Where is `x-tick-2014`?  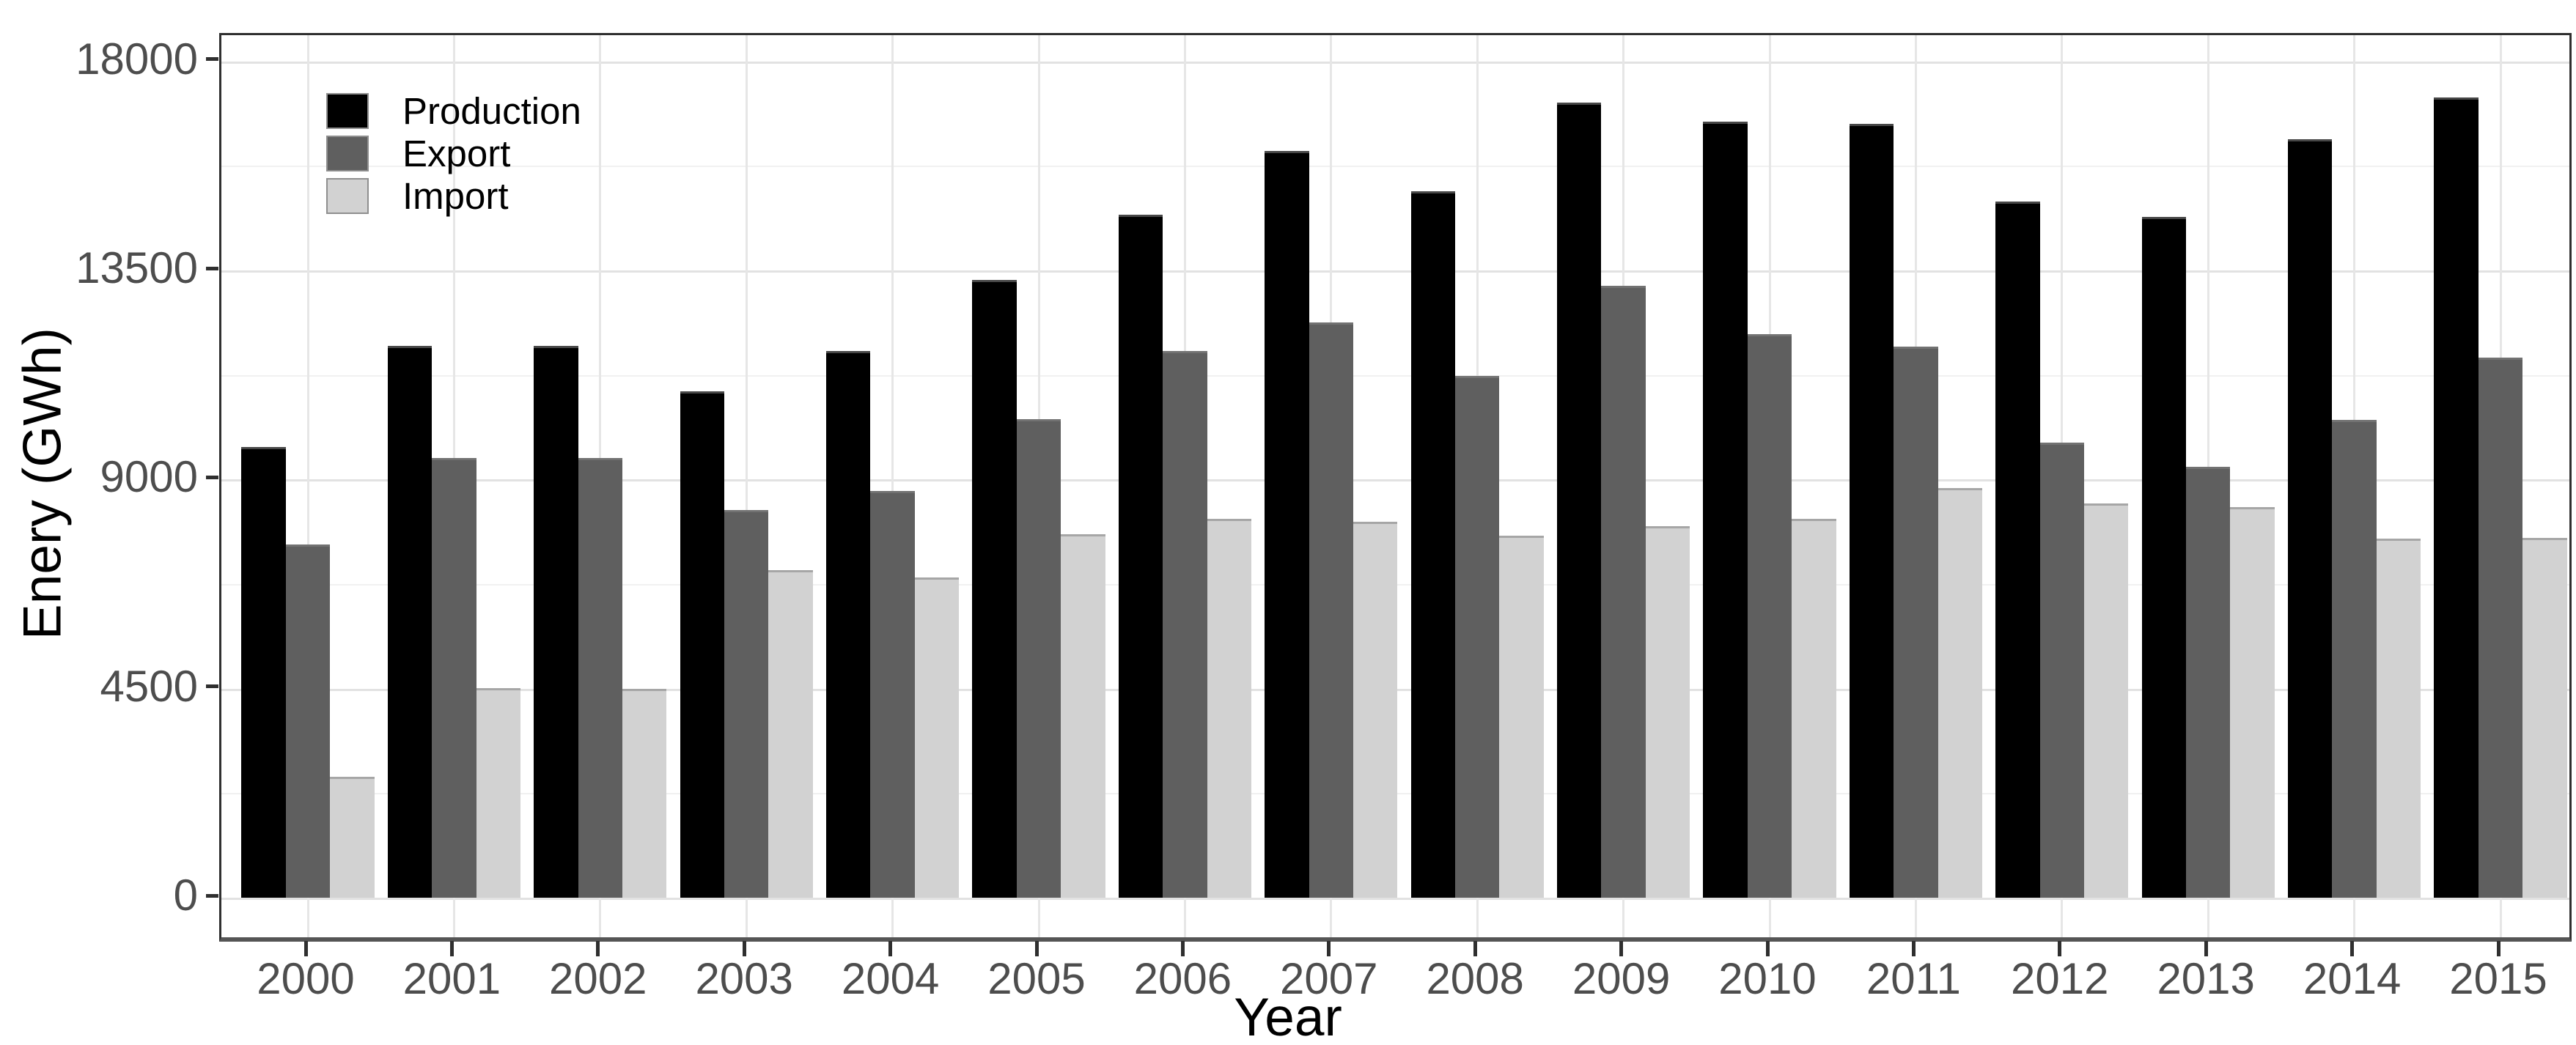 x-tick-2014 is located at coordinates (2352, 949).